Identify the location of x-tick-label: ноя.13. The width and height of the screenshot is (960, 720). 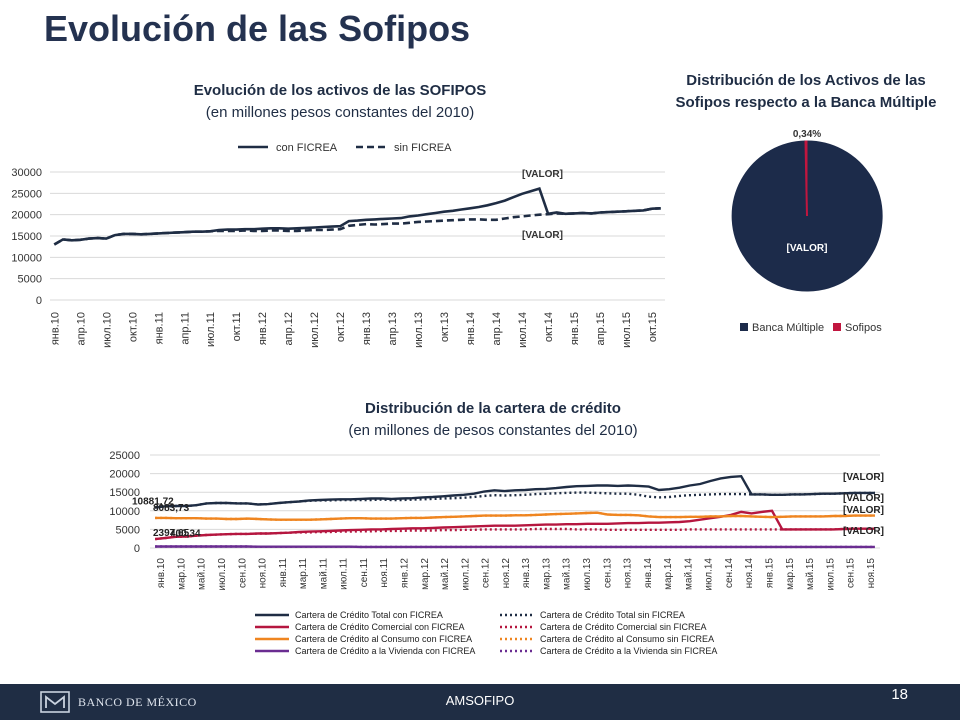
(628, 573).